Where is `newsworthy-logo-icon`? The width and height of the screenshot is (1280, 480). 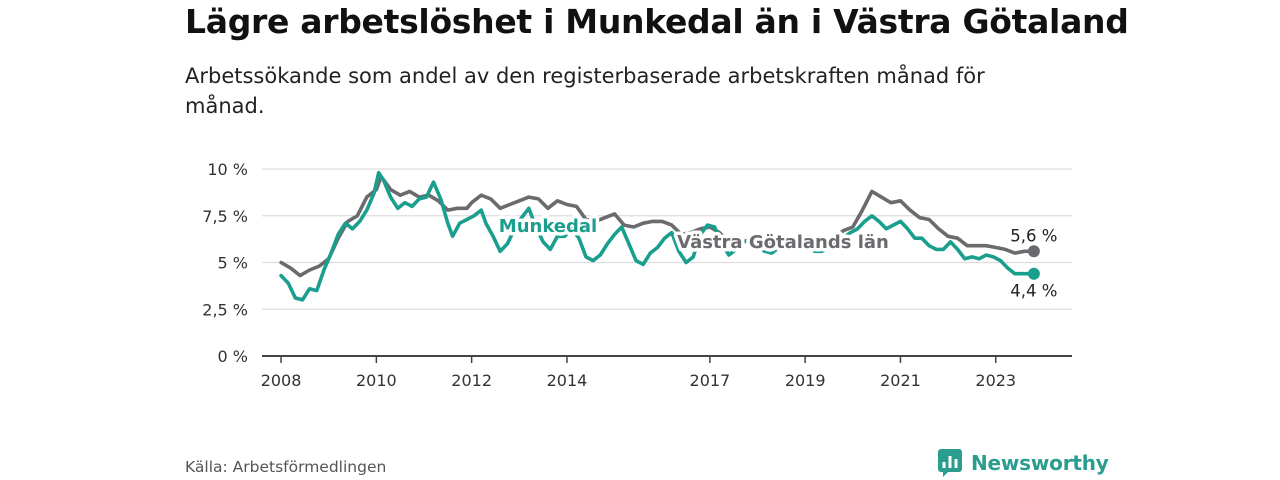
newsworthy-logo-icon is located at coordinates (950, 463).